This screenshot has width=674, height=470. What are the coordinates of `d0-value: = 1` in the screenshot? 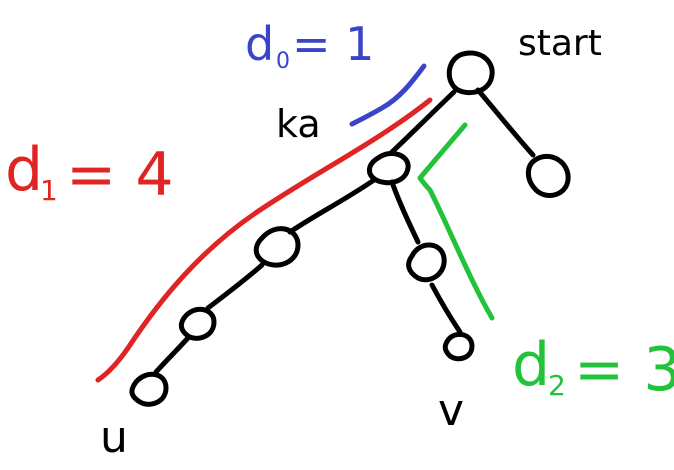 It's located at (333, 44).